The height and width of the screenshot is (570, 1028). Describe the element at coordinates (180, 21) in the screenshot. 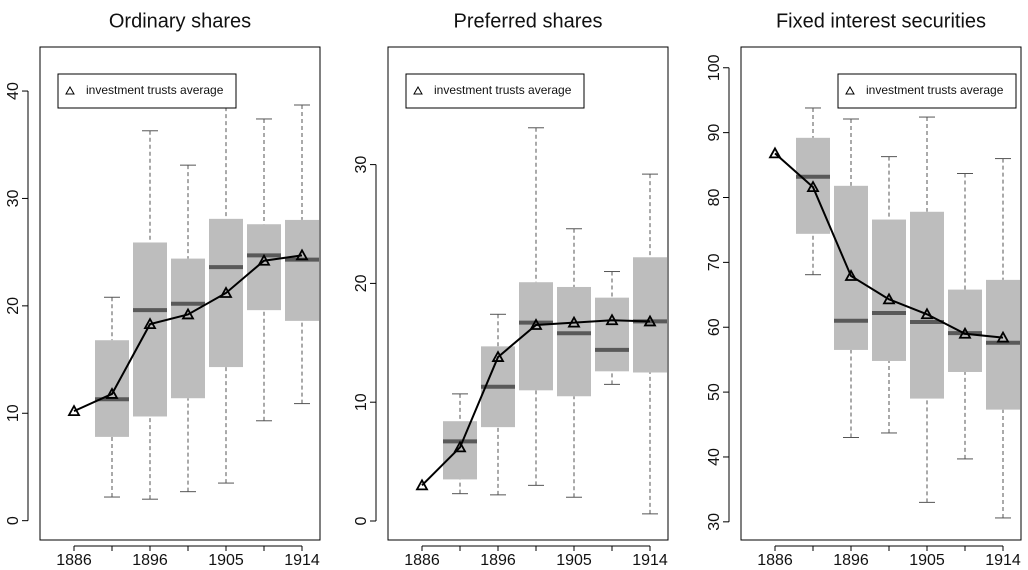

I see `panel-title: Ordinary shares` at that location.